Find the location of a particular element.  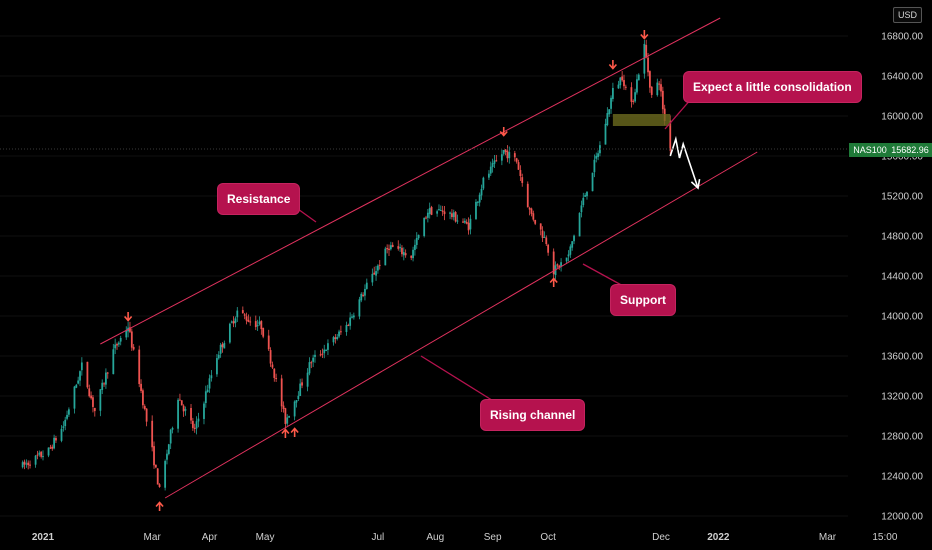

marker-arrow-up is located at coordinates (294, 432).